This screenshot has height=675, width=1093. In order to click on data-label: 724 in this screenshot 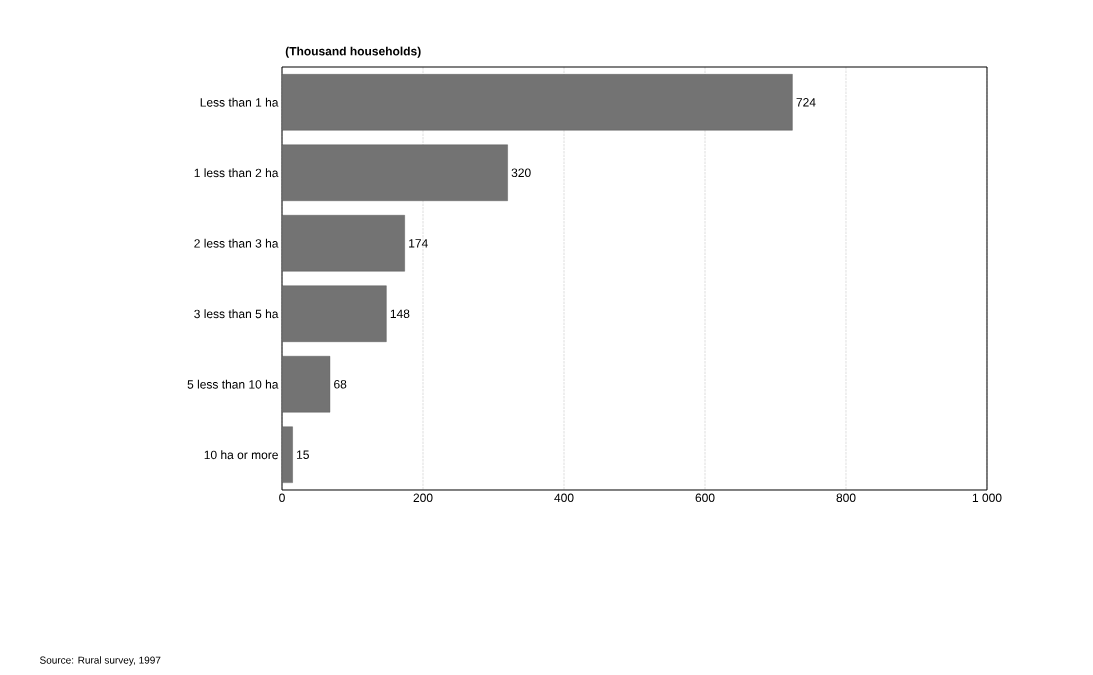, I will do `click(806, 102)`.